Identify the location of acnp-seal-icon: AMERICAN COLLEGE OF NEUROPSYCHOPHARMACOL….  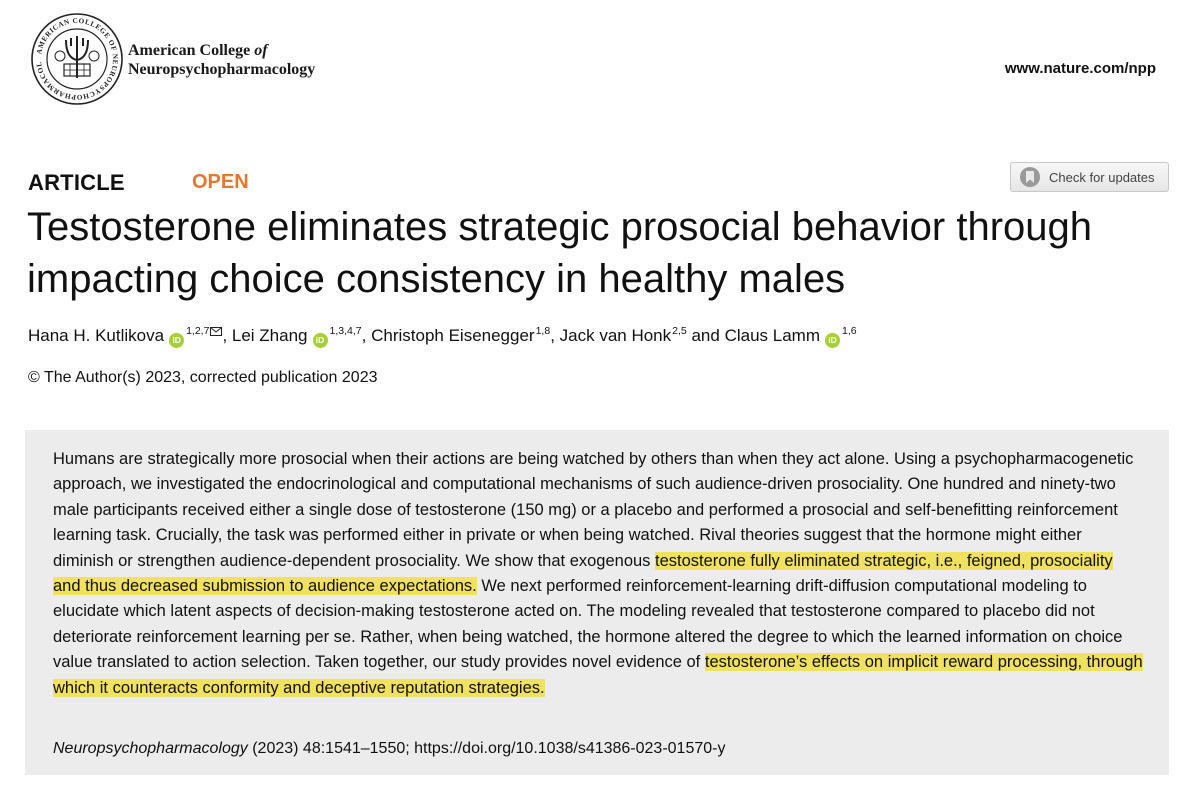
(75, 56).